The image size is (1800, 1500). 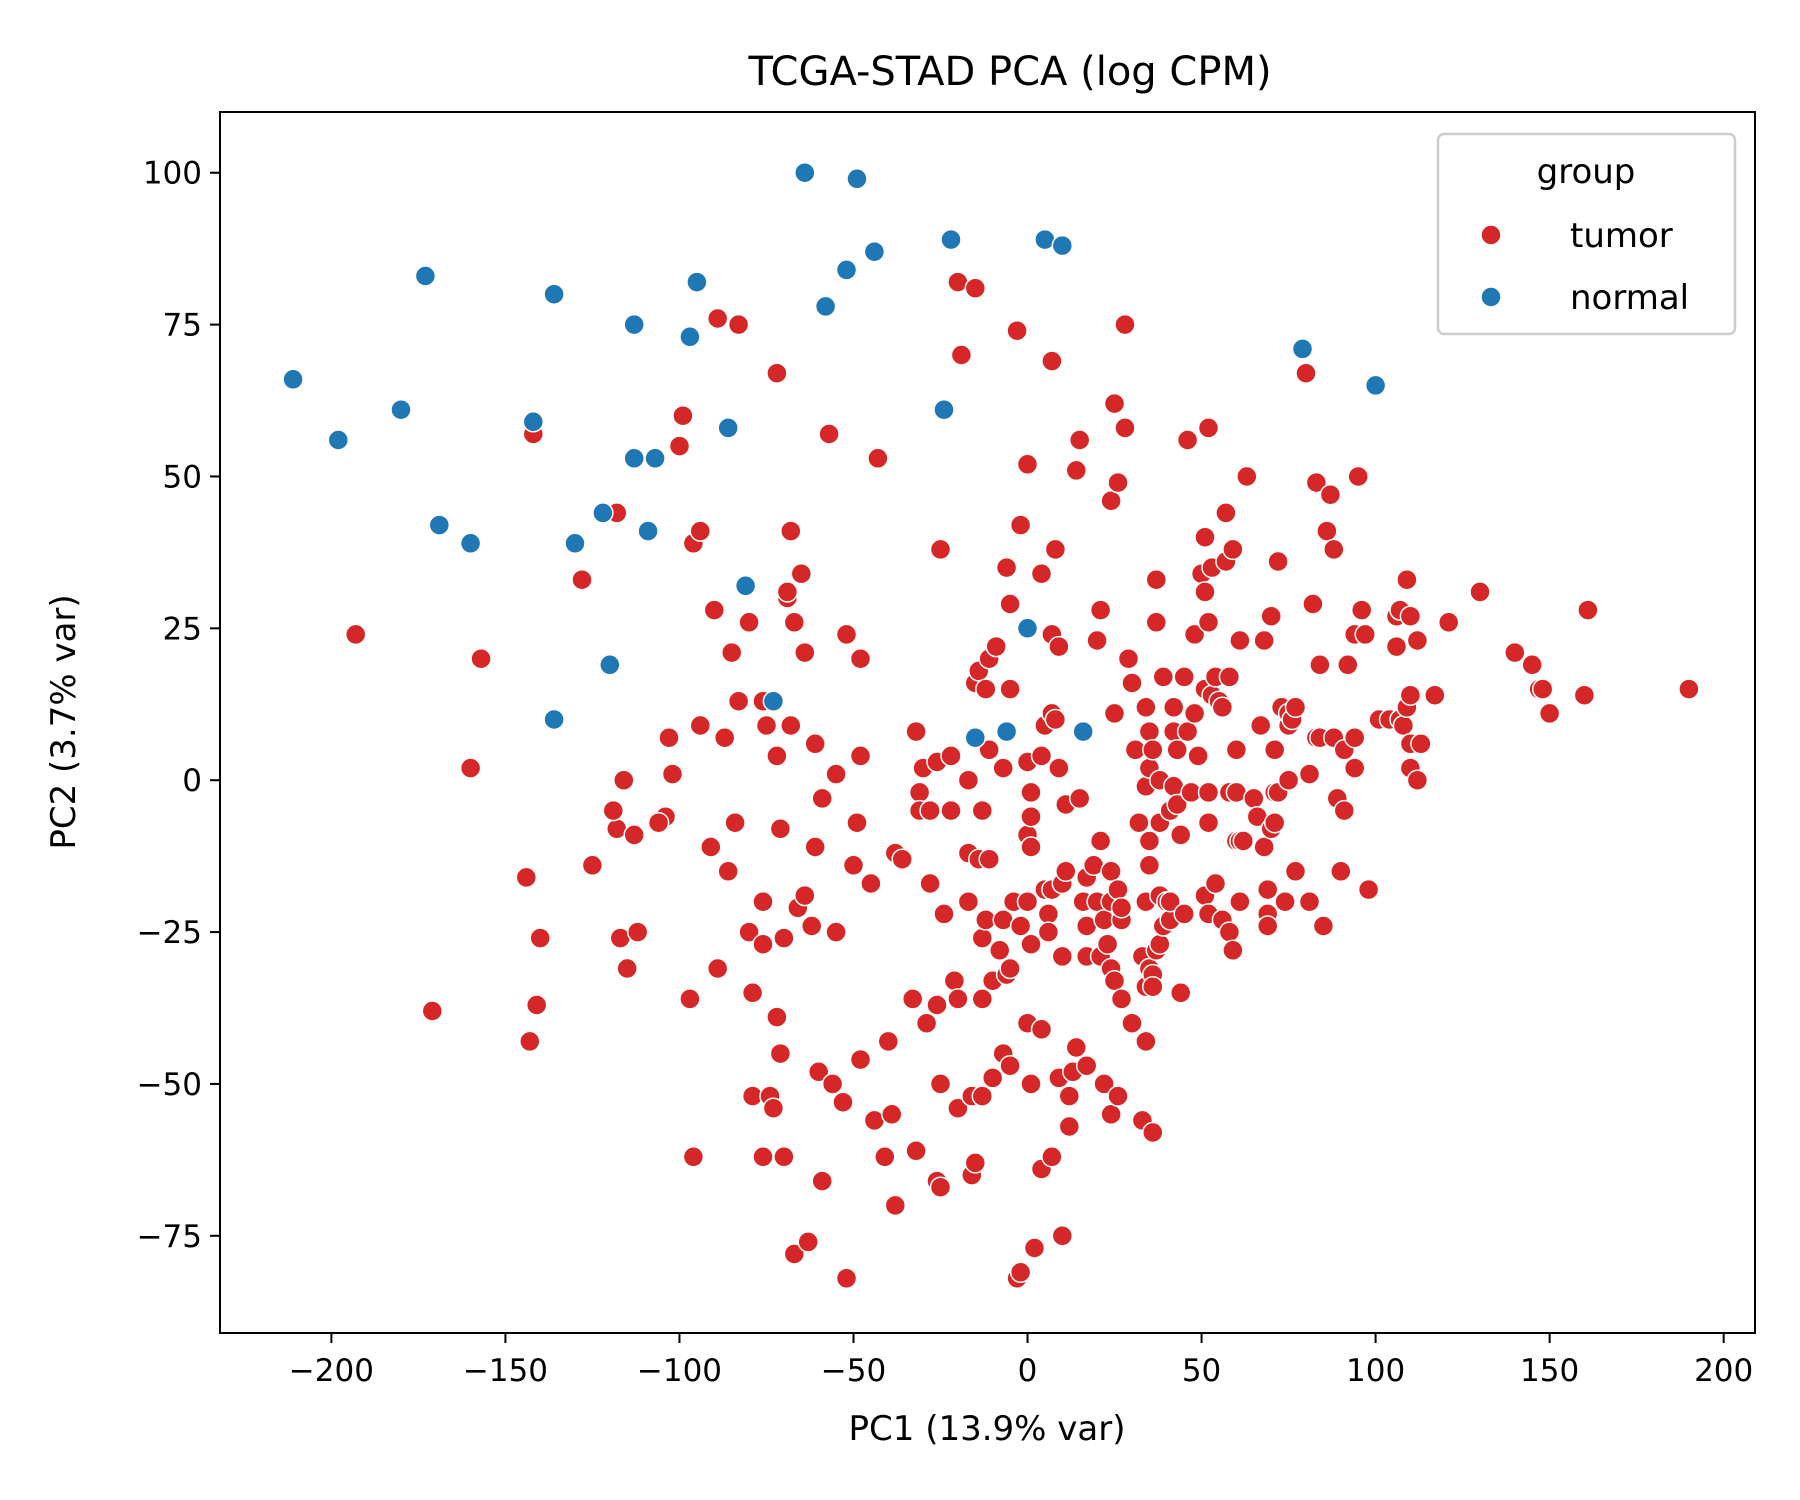 What do you see at coordinates (1629, 298) in the screenshot?
I see `legend-label-normal: normal` at bounding box center [1629, 298].